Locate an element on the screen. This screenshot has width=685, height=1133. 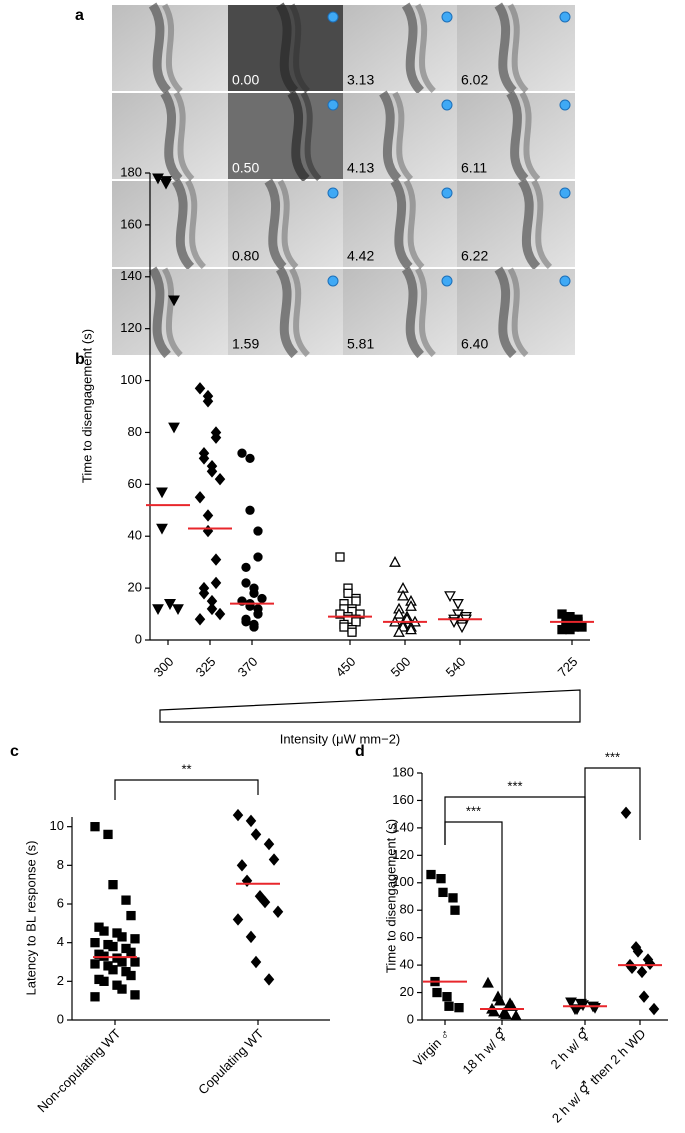
y-tick-label: 10 is located at coordinates (57, 825).